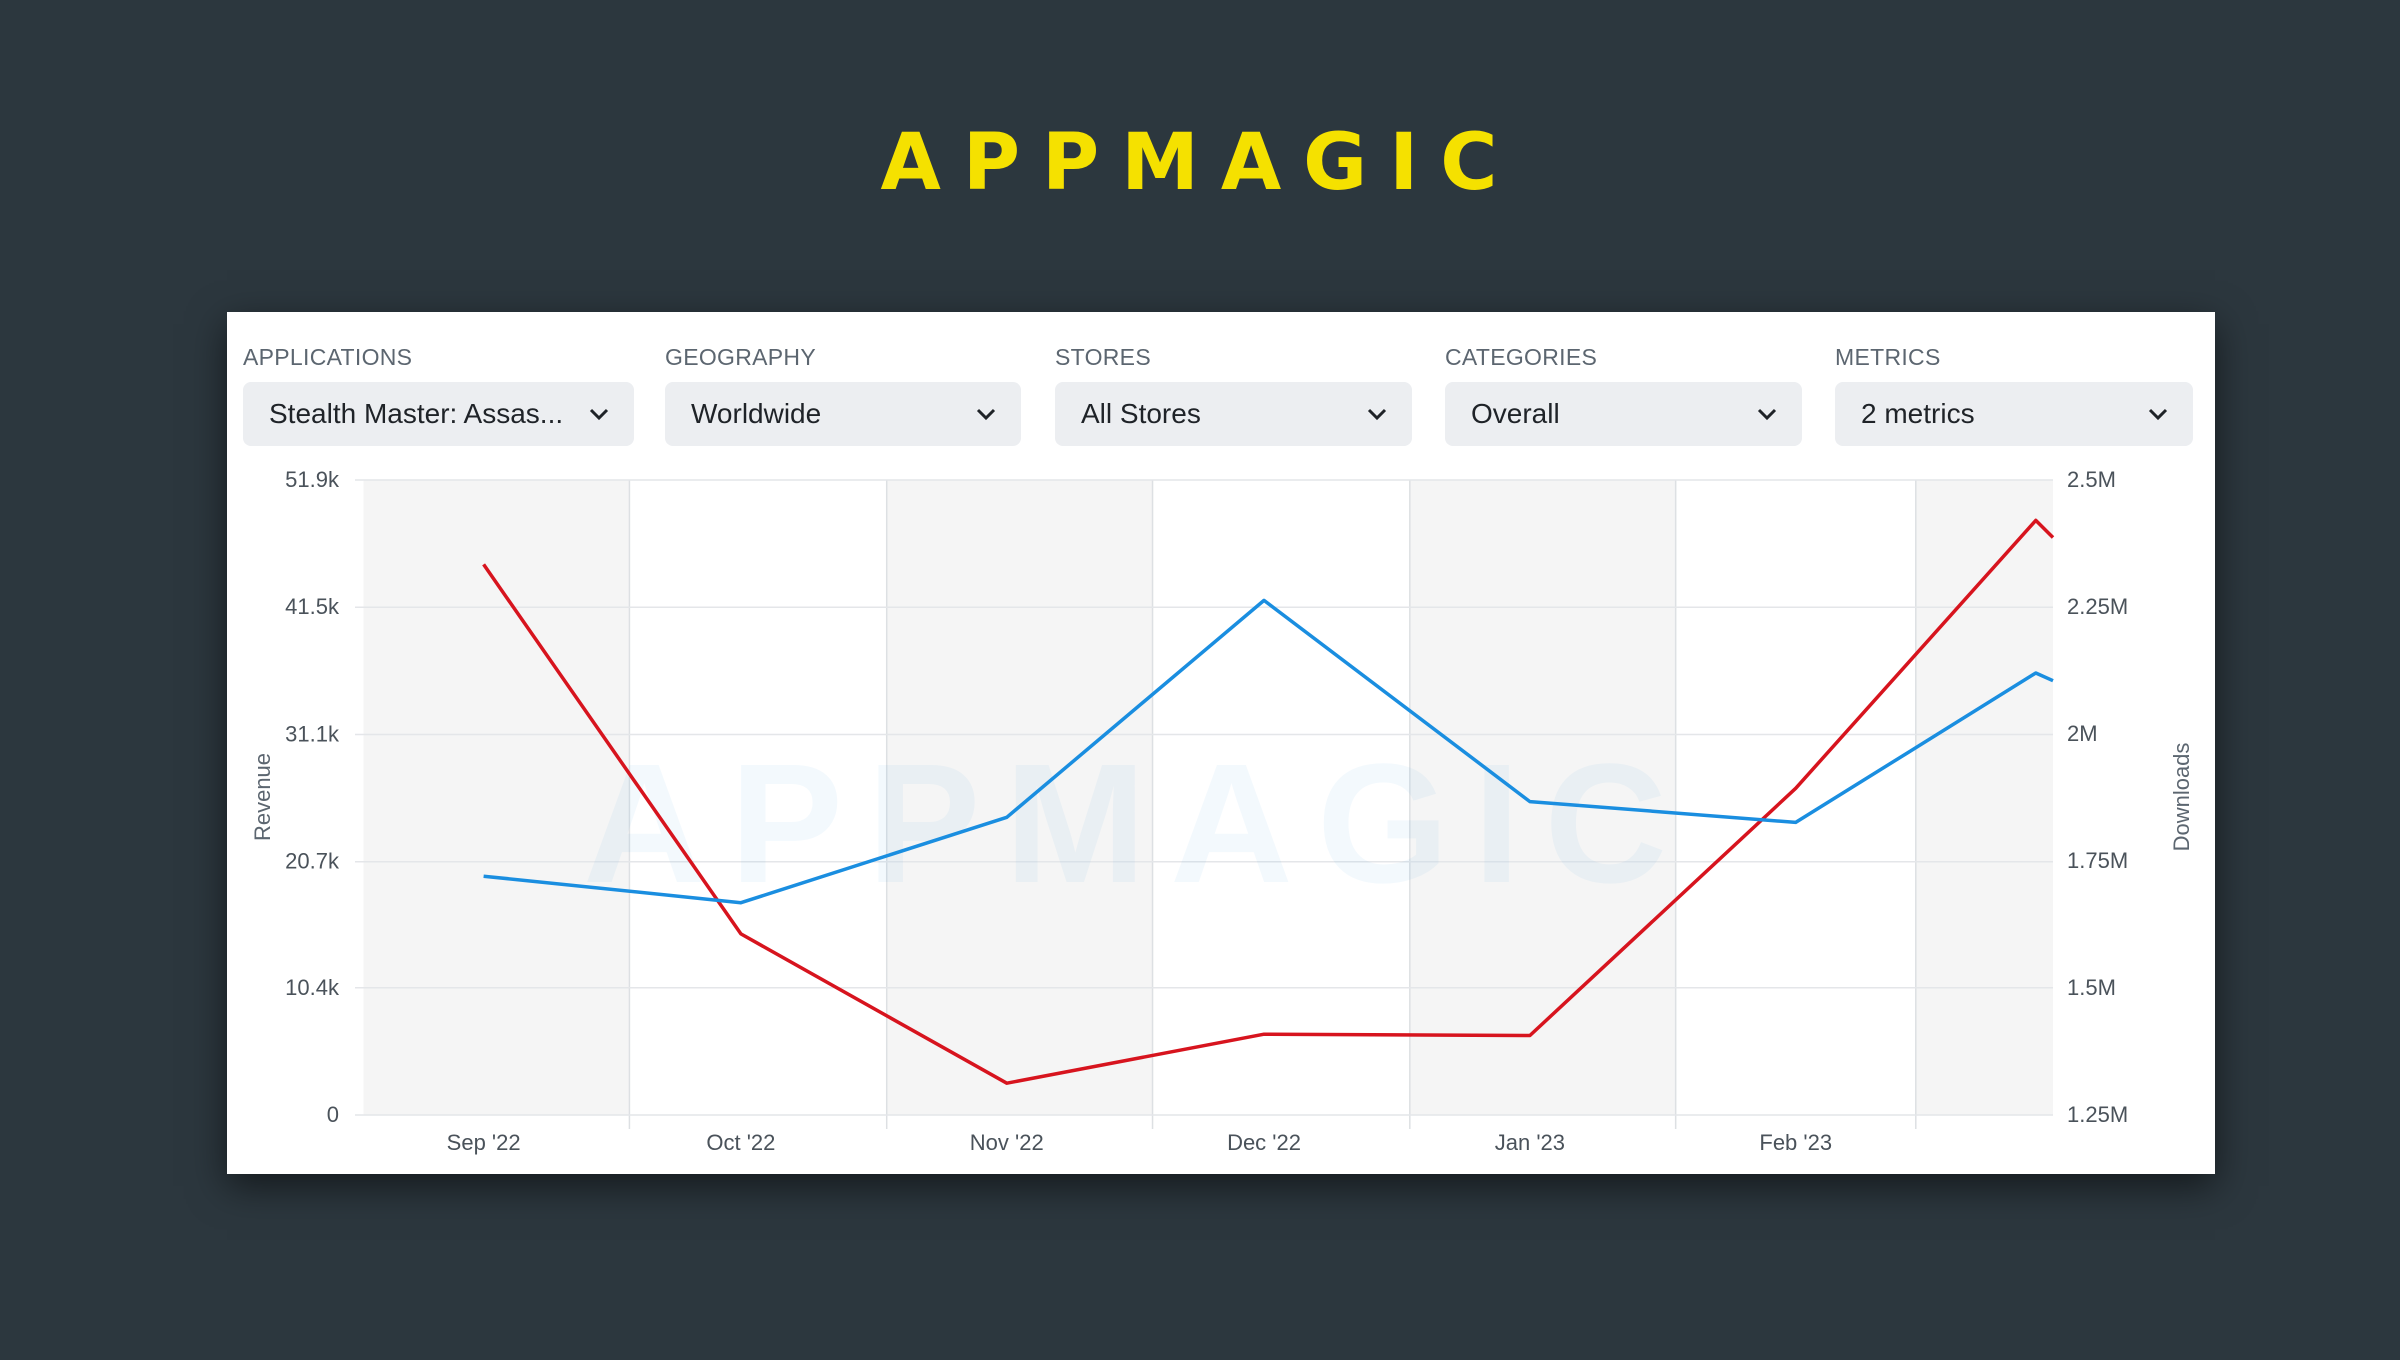 The height and width of the screenshot is (1360, 2400). I want to click on series-line-downloads, so click(1268, 751).